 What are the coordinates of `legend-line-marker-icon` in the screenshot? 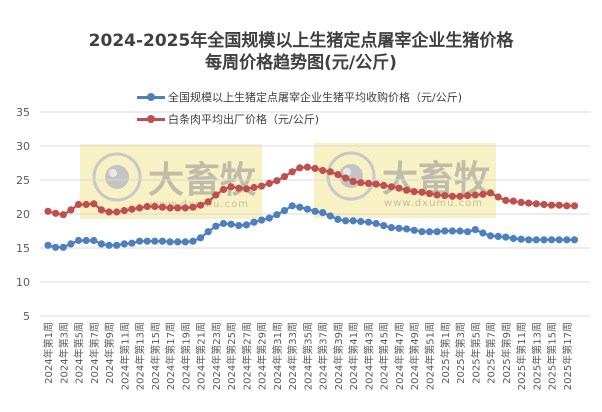 It's located at (151, 119).